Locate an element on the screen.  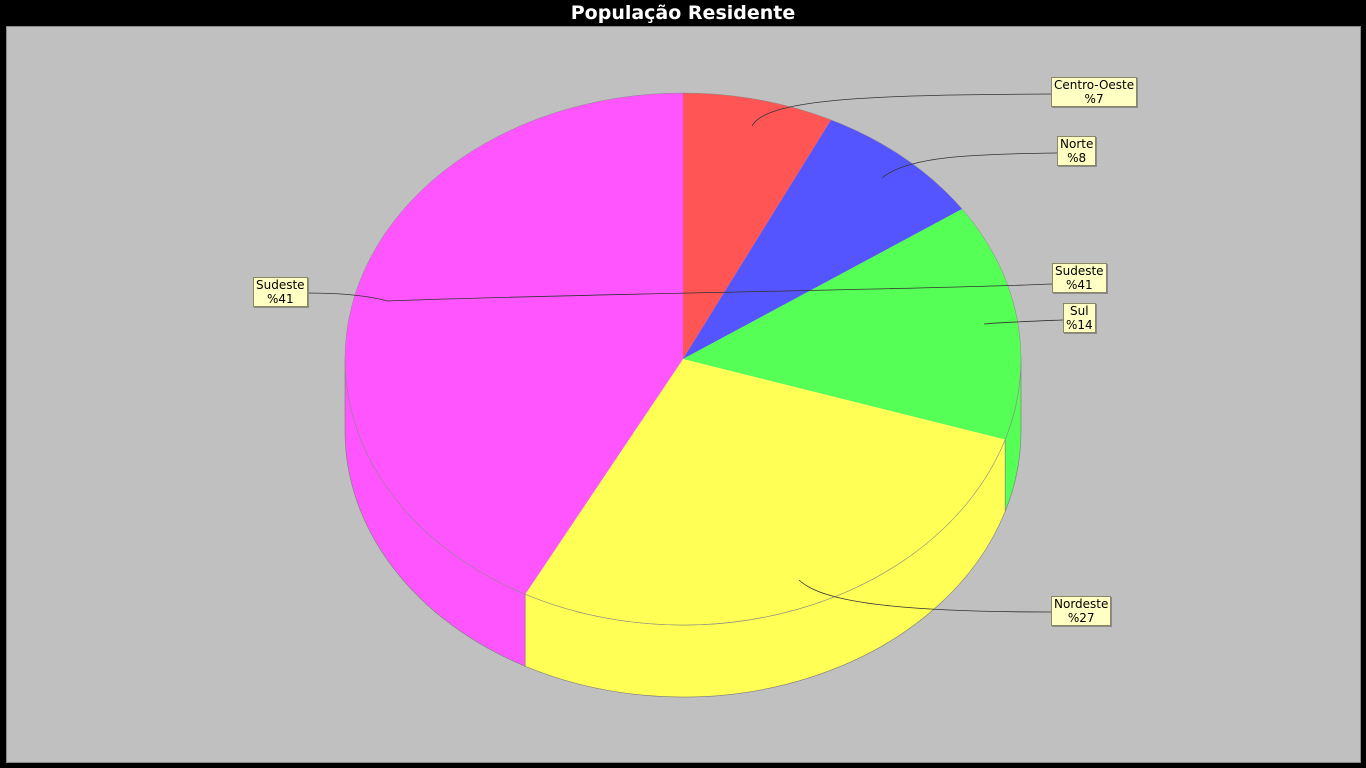
label-nordeste: Nordeste %27 is located at coordinates (1081, 611).